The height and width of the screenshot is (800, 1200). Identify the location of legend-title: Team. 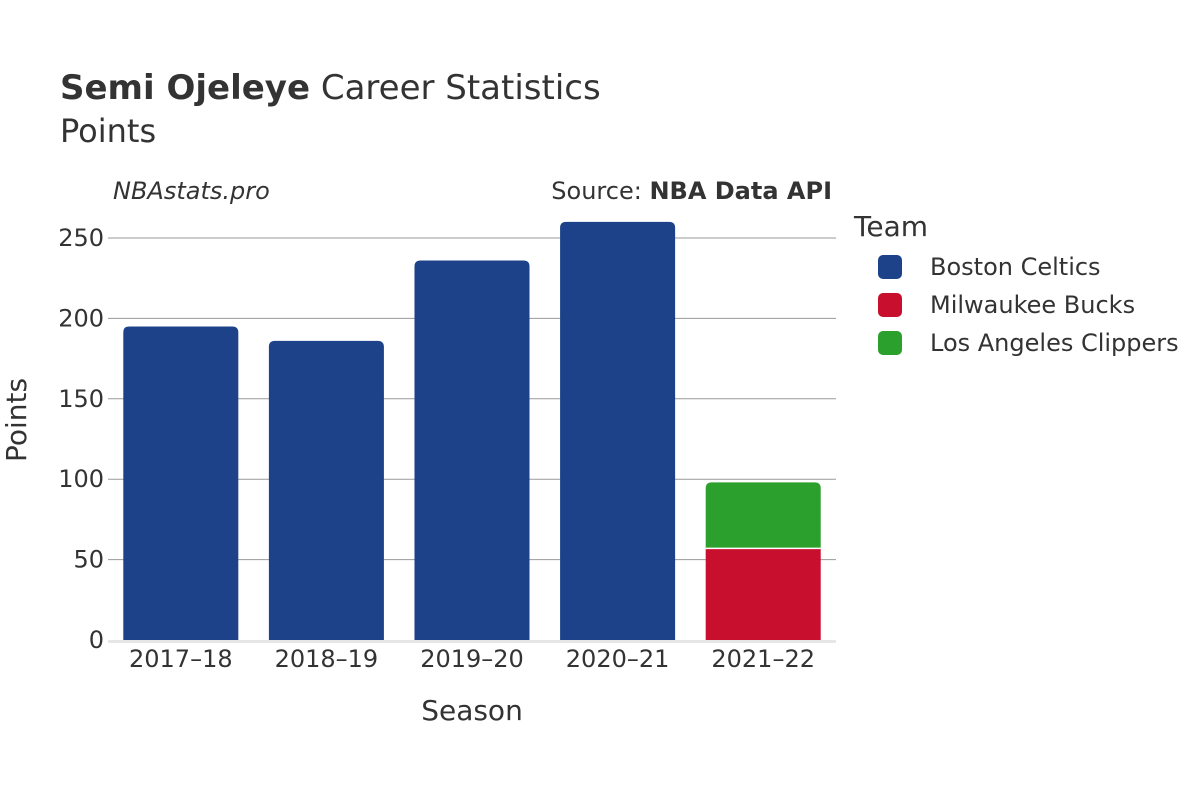
(891, 226).